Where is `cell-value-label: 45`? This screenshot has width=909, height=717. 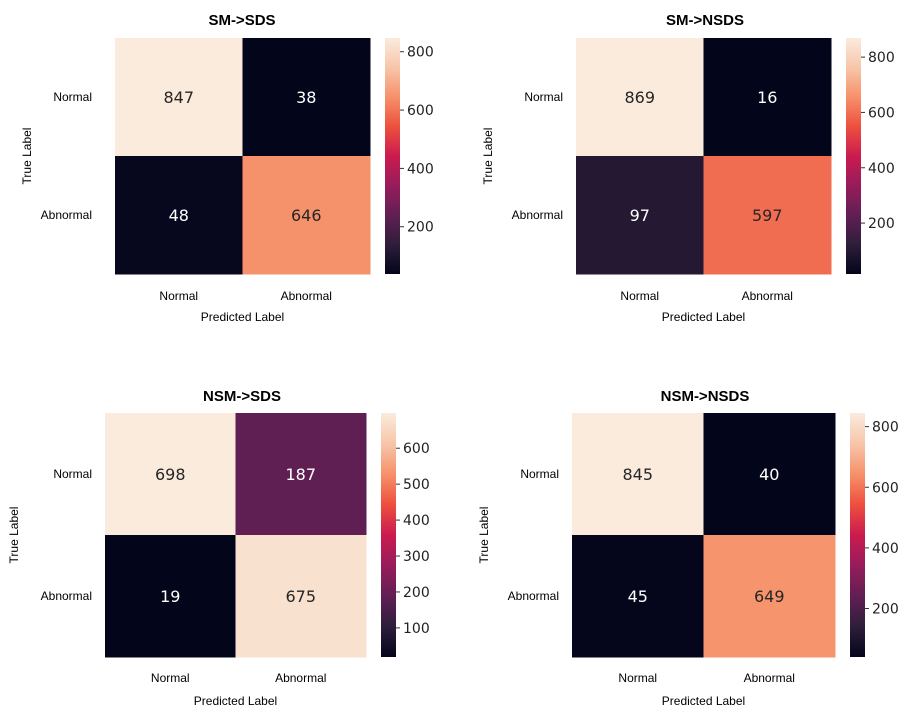 cell-value-label: 45 is located at coordinates (638, 596).